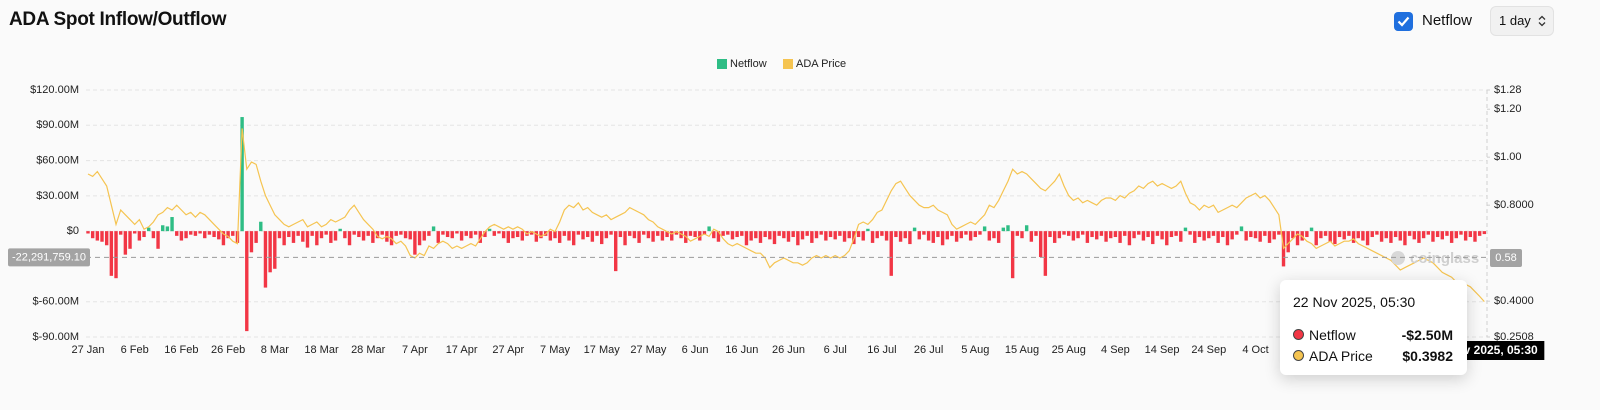 Image resolution: width=1600 pixels, height=410 pixels. What do you see at coordinates (1373, 355) in the screenshot?
I see `tooltip-row: ADA Price $0.3982` at bounding box center [1373, 355].